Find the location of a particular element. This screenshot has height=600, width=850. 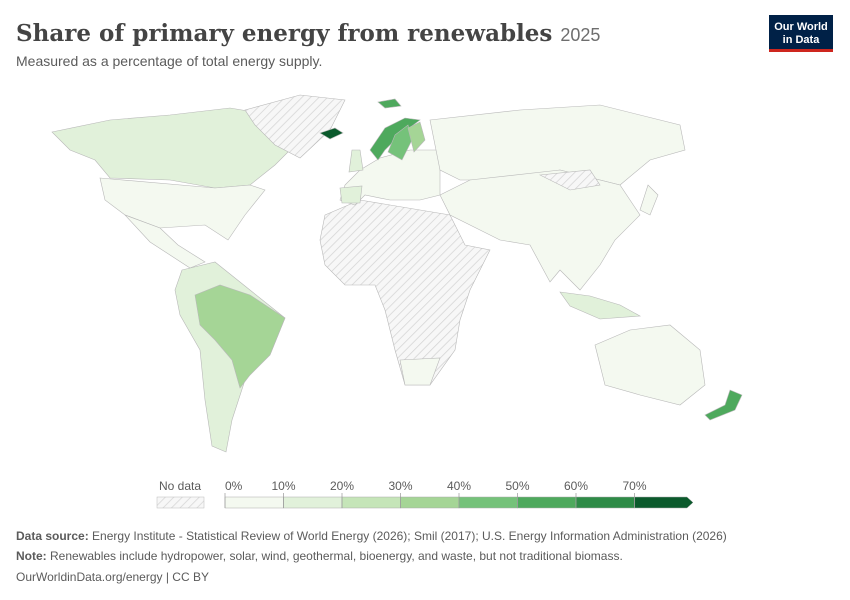

usa is located at coordinates (182, 209).